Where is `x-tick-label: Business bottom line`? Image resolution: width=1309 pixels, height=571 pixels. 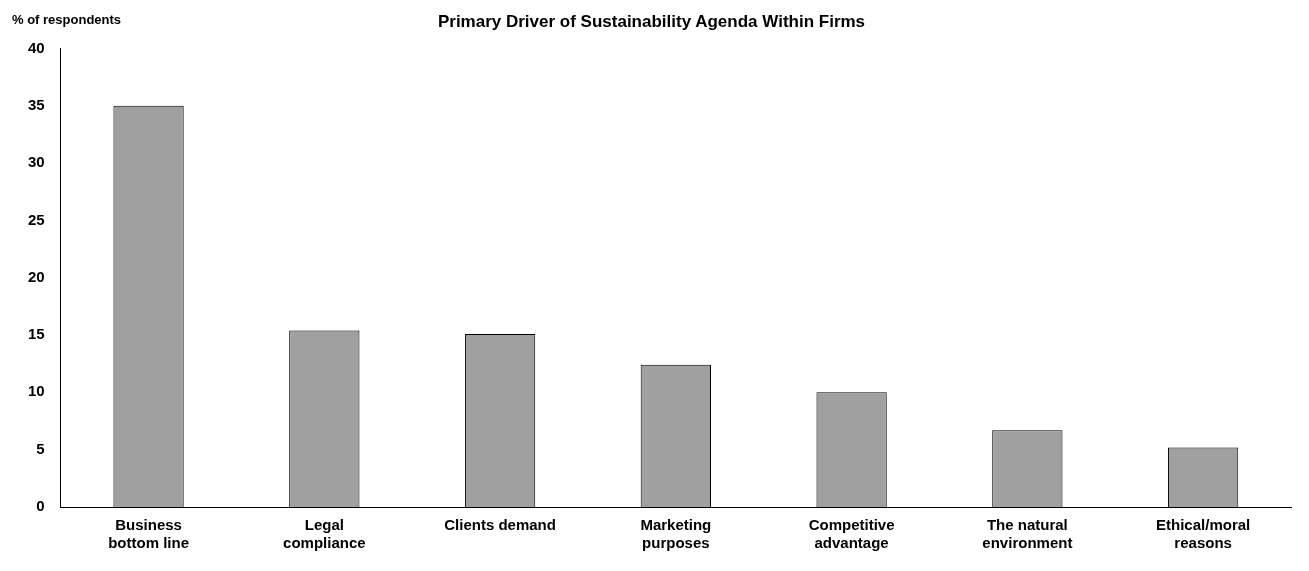
x-tick-label: Business bottom line is located at coordinates (148, 534).